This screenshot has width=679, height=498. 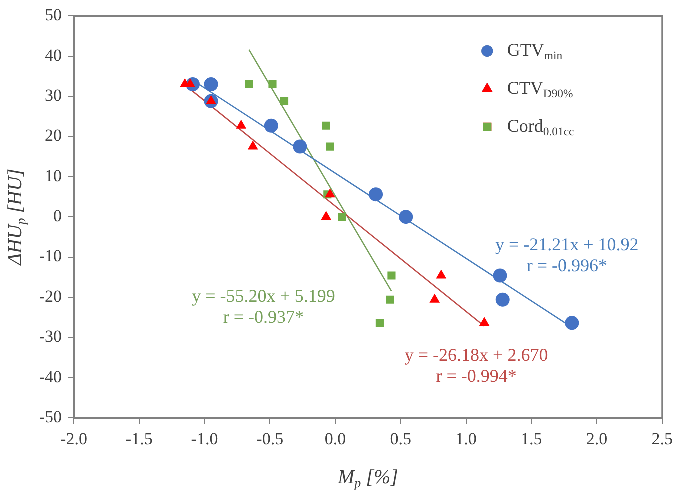 What do you see at coordinates (567, 244) in the screenshot?
I see `annotation: y = -21.21x + 10.92` at bounding box center [567, 244].